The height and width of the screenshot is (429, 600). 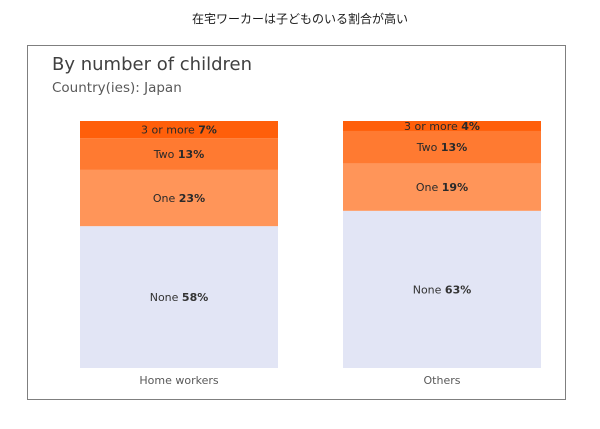 What do you see at coordinates (442, 380) in the screenshot?
I see `x-tick-label-others: Others` at bounding box center [442, 380].